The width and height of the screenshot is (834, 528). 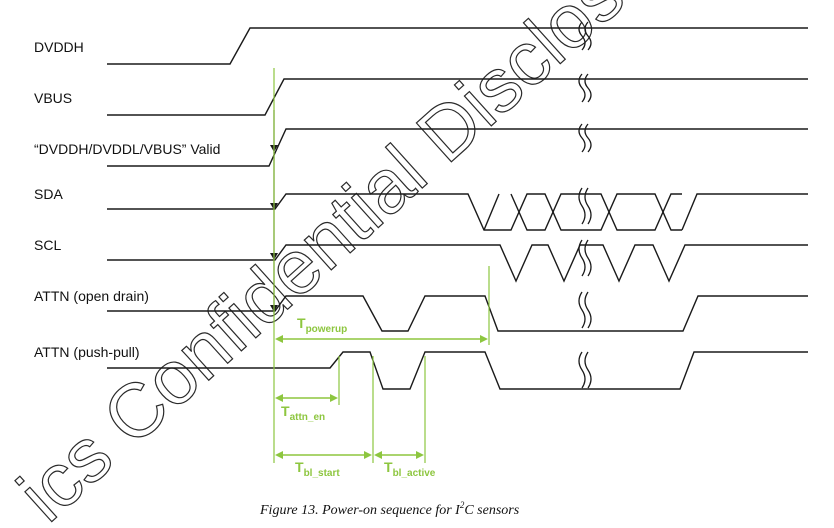 I want to click on dimension-t-bl-active: Tbl_active, so click(x=405, y=465).